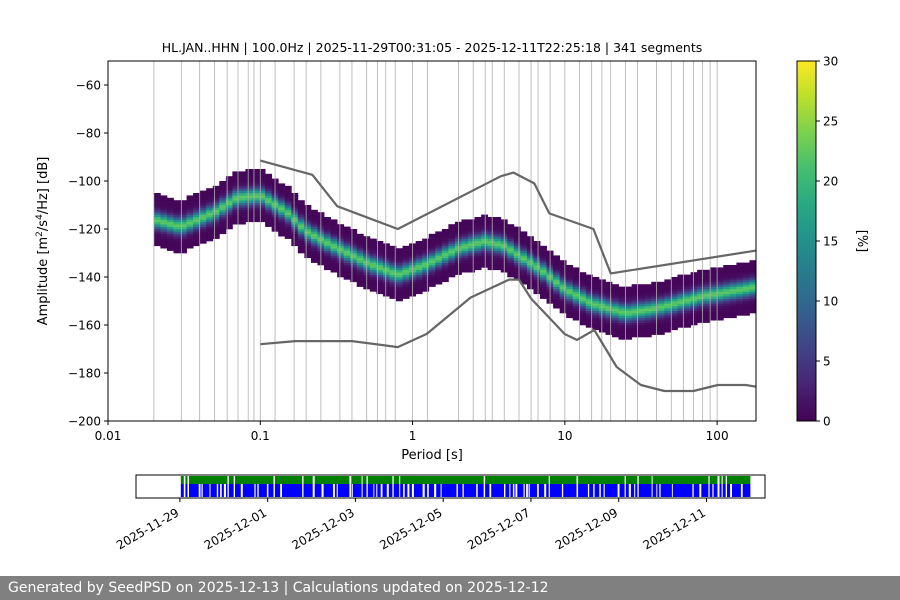  Describe the element at coordinates (323, 528) in the screenshot. I see `date-tick-label: 2025-12-03` at that location.